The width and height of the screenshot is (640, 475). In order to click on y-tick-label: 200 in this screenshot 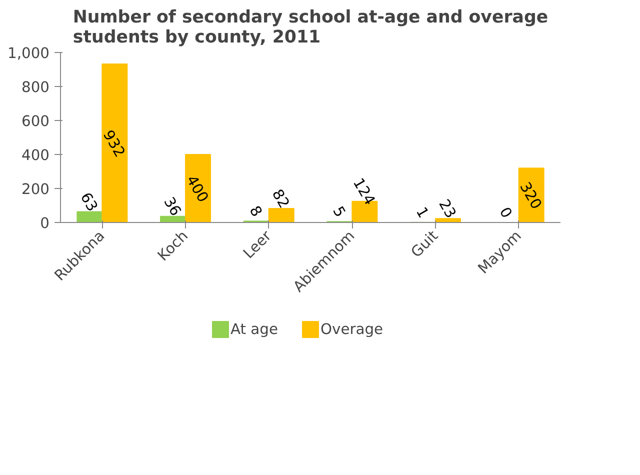, I will do `click(36, 189)`.